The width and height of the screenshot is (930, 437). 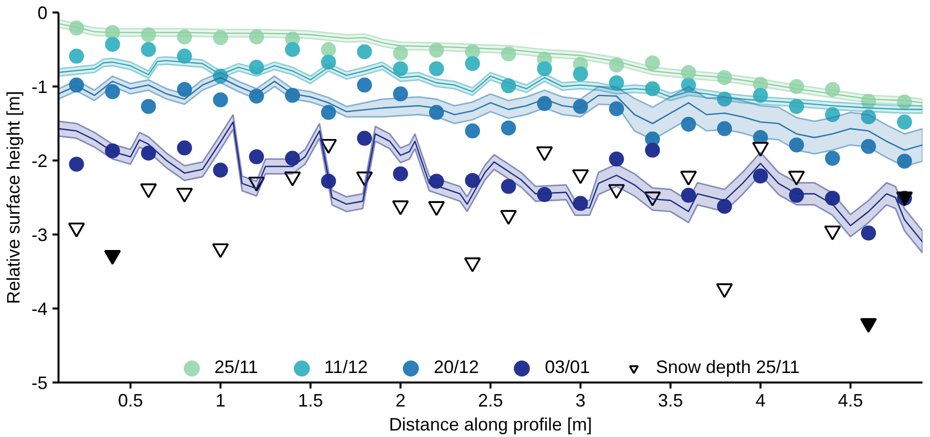 What do you see at coordinates (39, 87) in the screenshot?
I see `y-tick-label: -1` at bounding box center [39, 87].